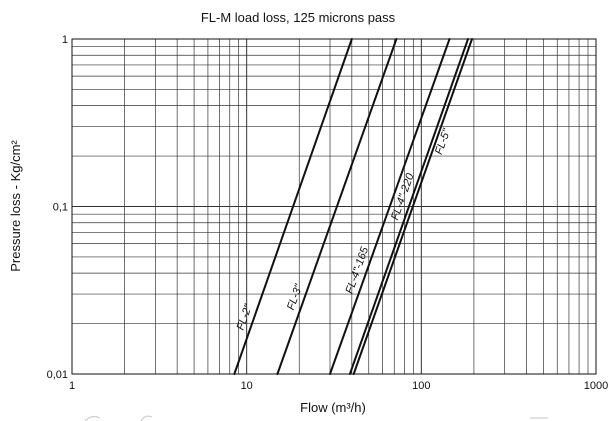 The width and height of the screenshot is (612, 421). Describe the element at coordinates (65, 40) in the screenshot. I see `y-tick-label: 1` at that location.